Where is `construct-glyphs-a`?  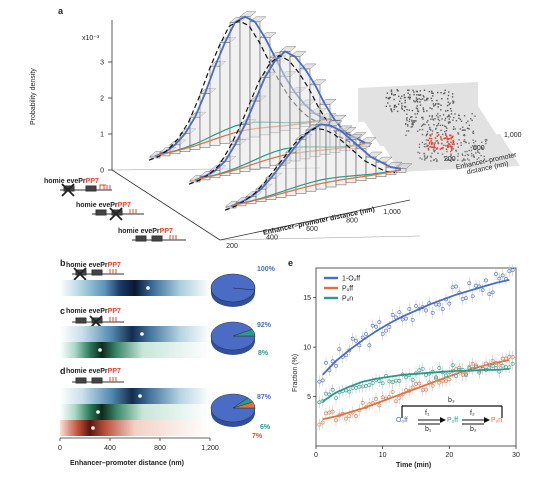 construct-glyphs-a is located at coordinates (123, 212).